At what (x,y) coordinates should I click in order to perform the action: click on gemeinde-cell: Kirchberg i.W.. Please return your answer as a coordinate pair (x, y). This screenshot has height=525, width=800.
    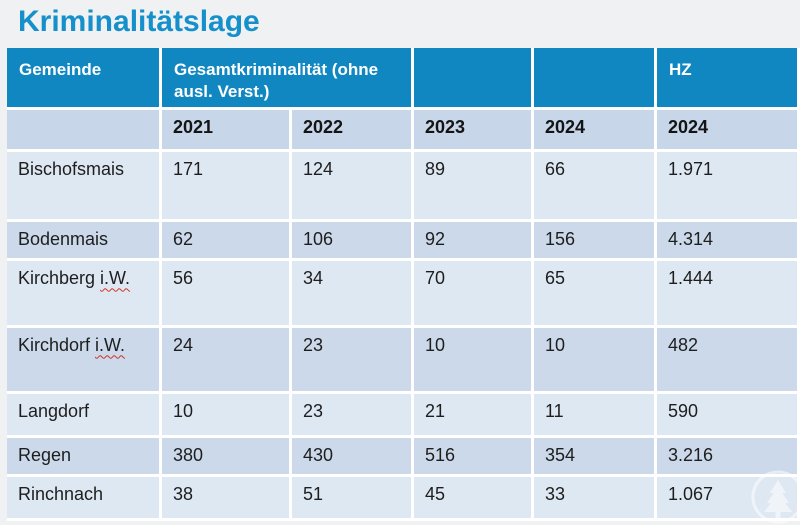
    Looking at the image, I should click on (84, 294).